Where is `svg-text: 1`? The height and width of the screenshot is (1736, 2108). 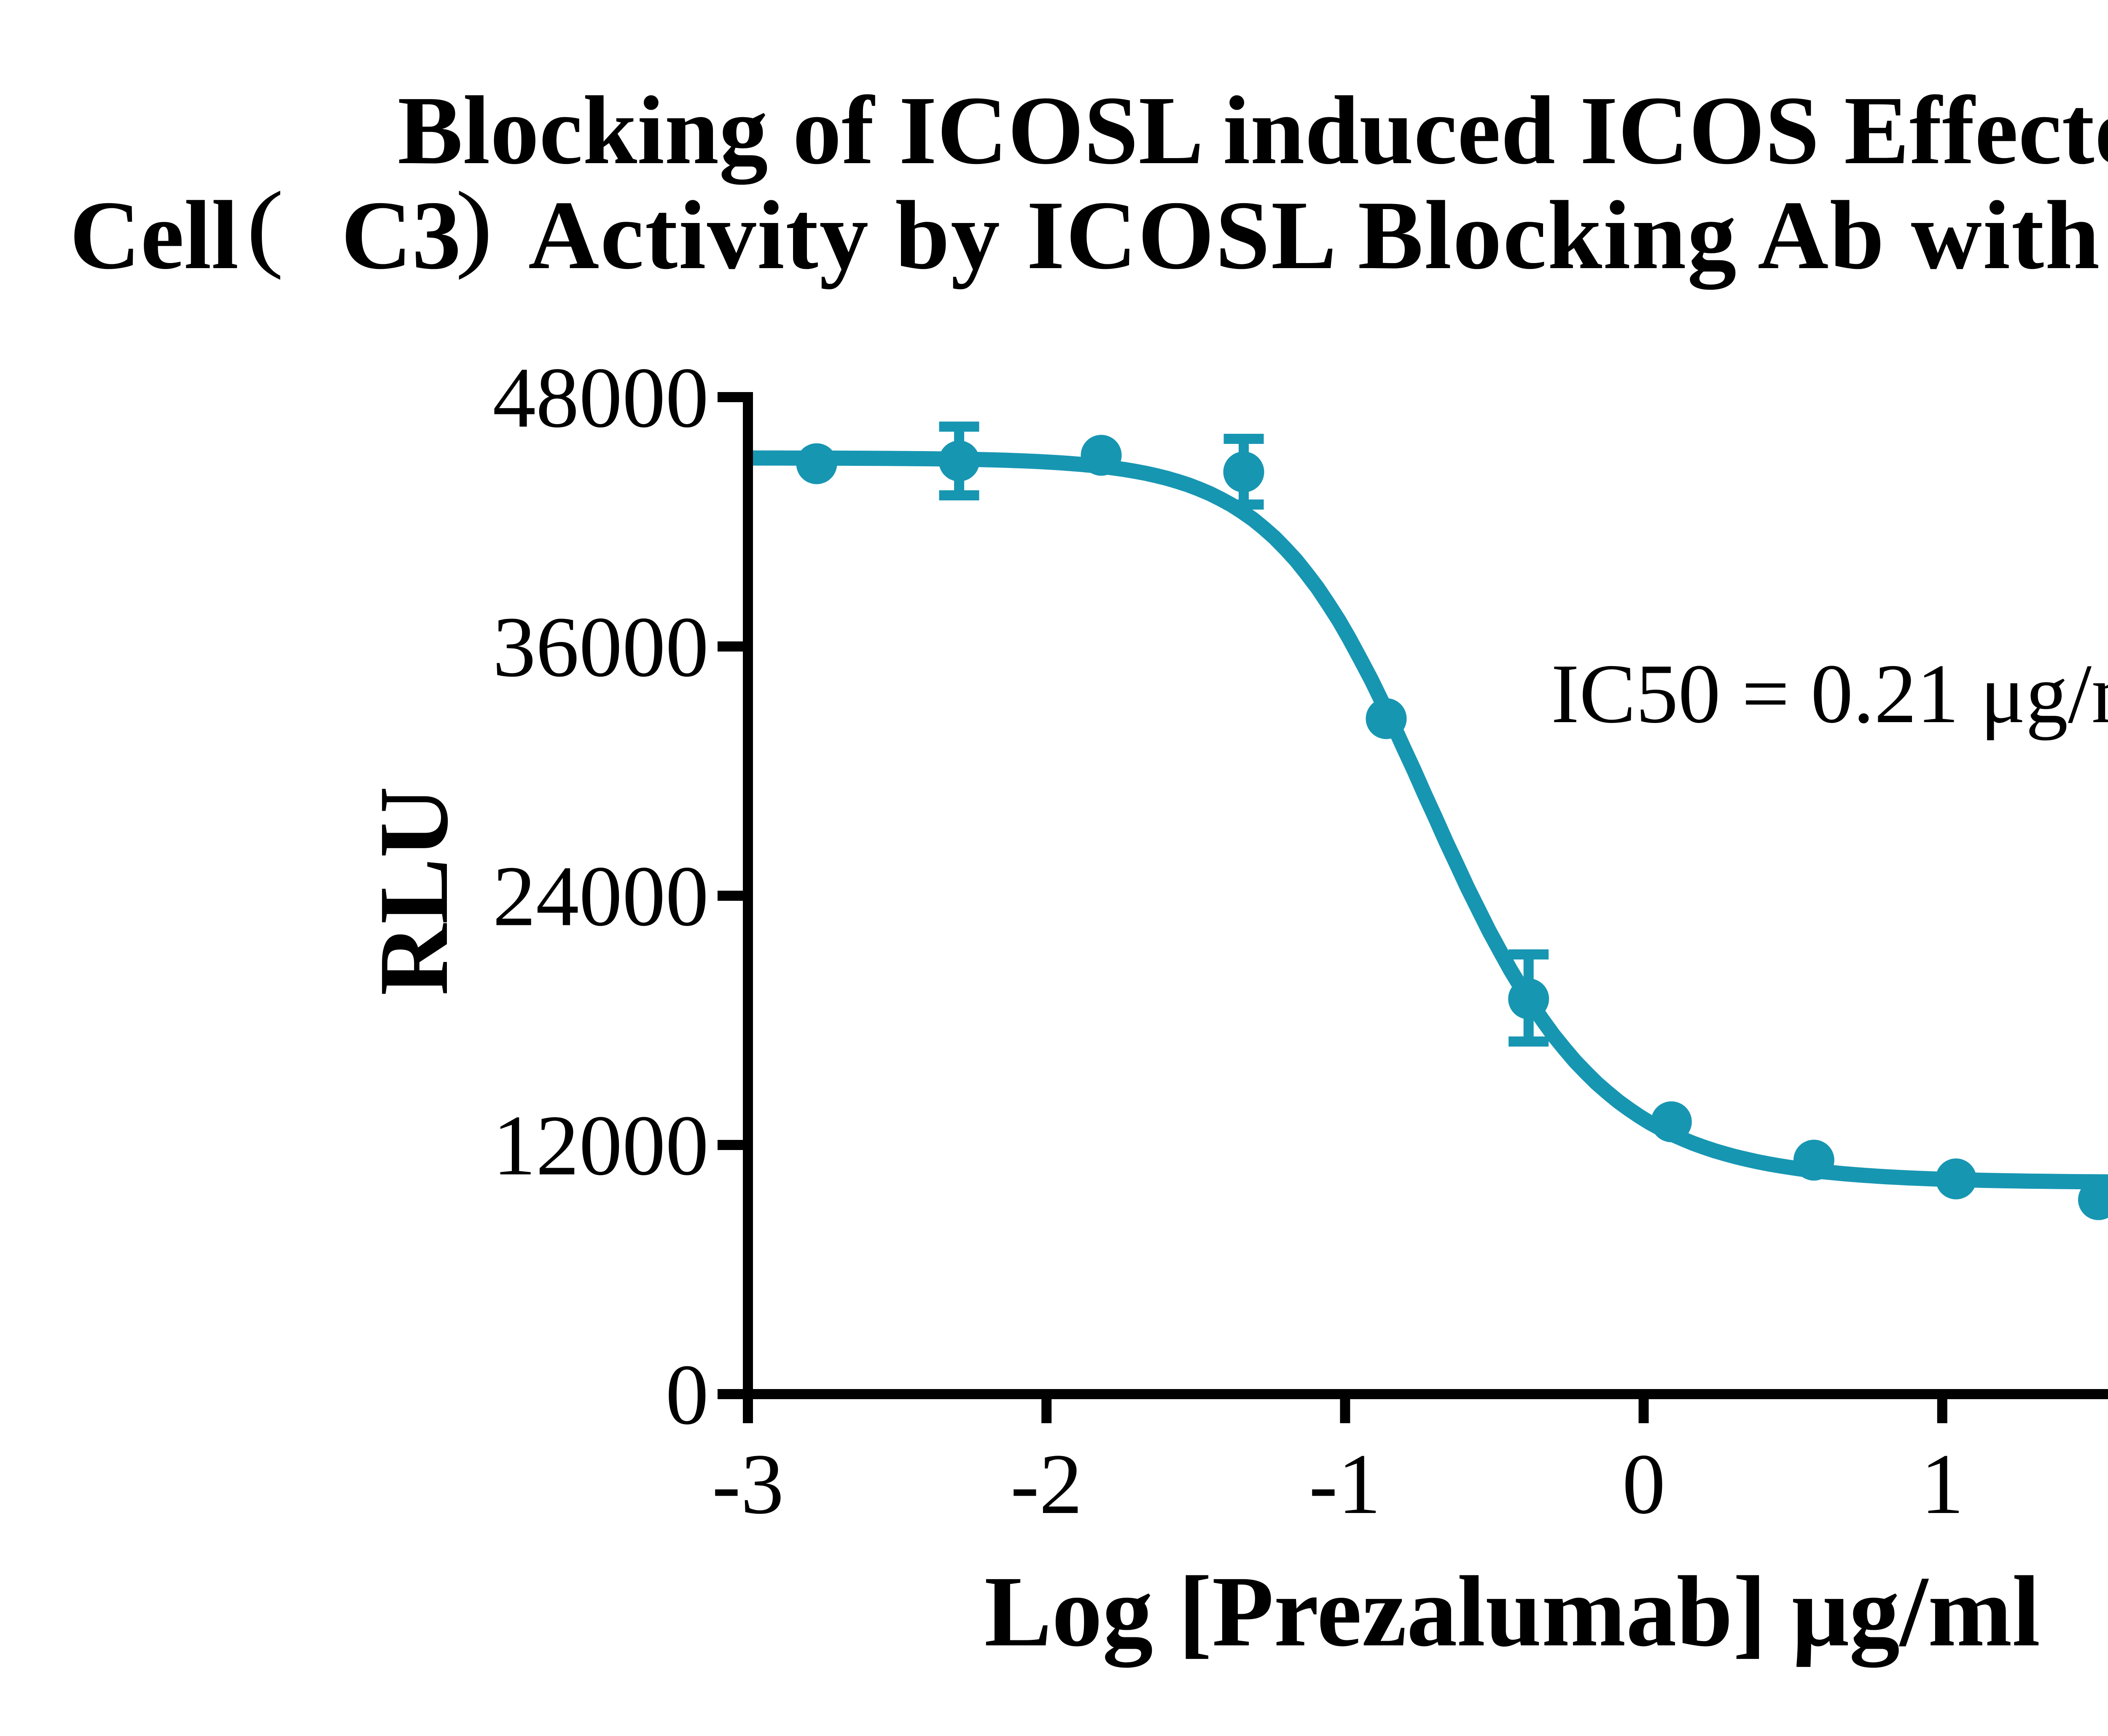 svg-text: 1 is located at coordinates (1942, 1484).